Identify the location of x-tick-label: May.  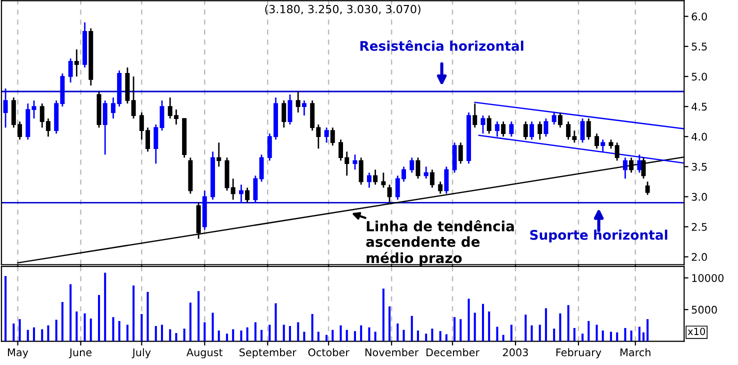
(18, 353).